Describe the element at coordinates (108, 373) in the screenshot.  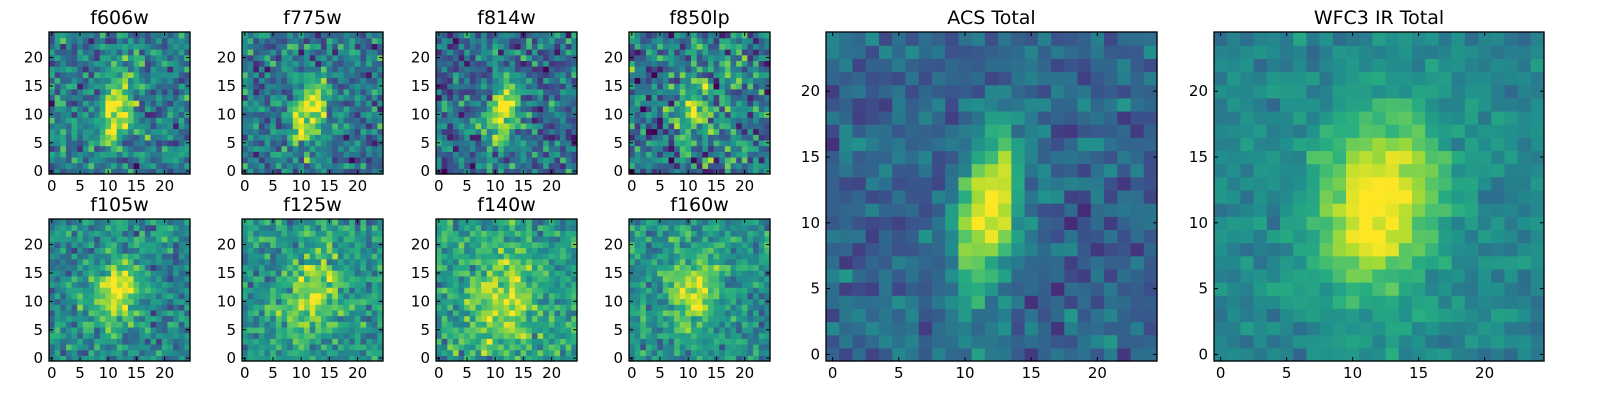
I see `x-tick-label: 10` at that location.